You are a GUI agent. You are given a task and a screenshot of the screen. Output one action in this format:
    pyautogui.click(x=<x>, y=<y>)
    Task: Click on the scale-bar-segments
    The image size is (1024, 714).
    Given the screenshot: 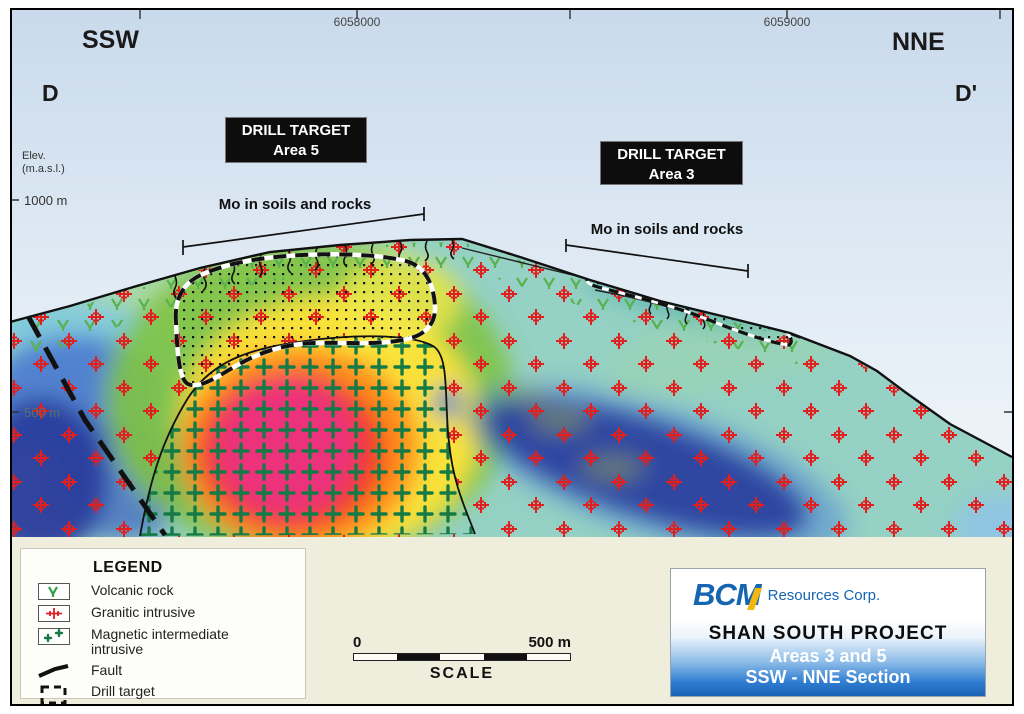 What is the action you would take?
    pyautogui.click(x=462, y=657)
    